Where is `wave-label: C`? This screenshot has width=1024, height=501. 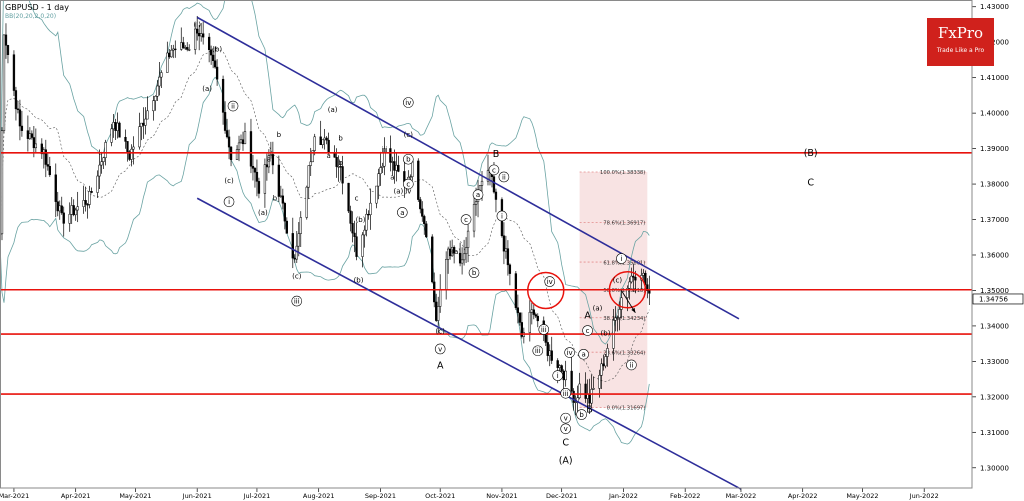 wave-label: C is located at coordinates (810, 183).